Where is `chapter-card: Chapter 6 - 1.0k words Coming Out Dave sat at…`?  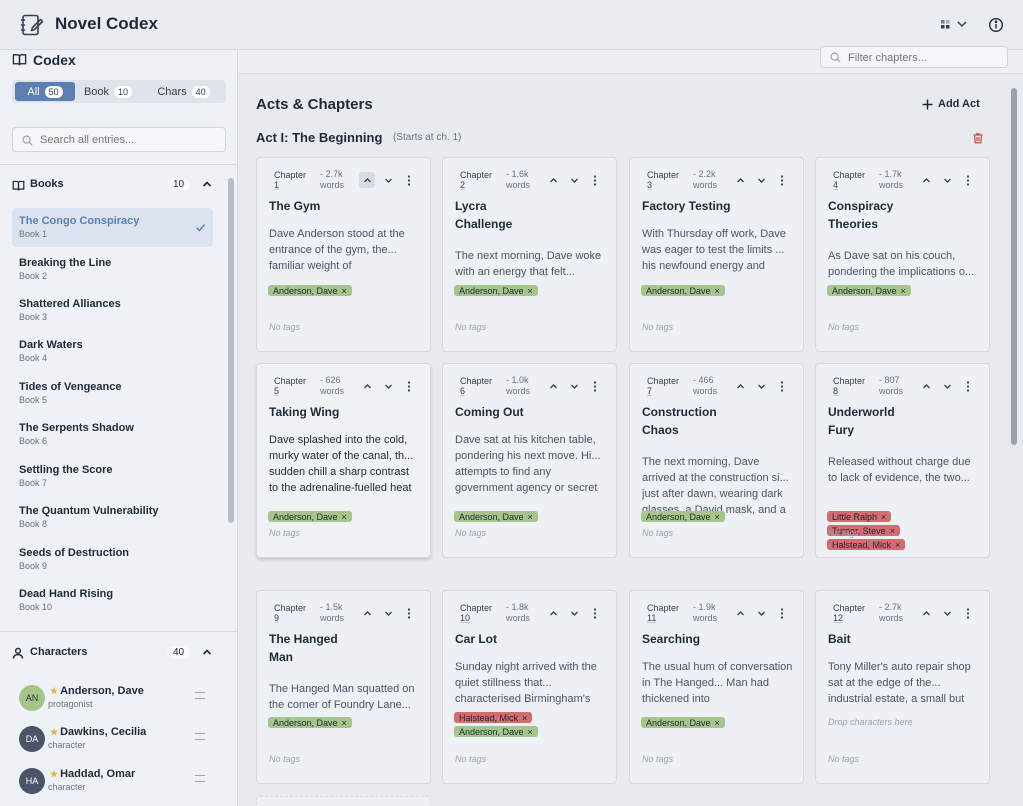 chapter-card: Chapter 6 - 1.0k words Coming Out Dave sat at… is located at coordinates (529, 460).